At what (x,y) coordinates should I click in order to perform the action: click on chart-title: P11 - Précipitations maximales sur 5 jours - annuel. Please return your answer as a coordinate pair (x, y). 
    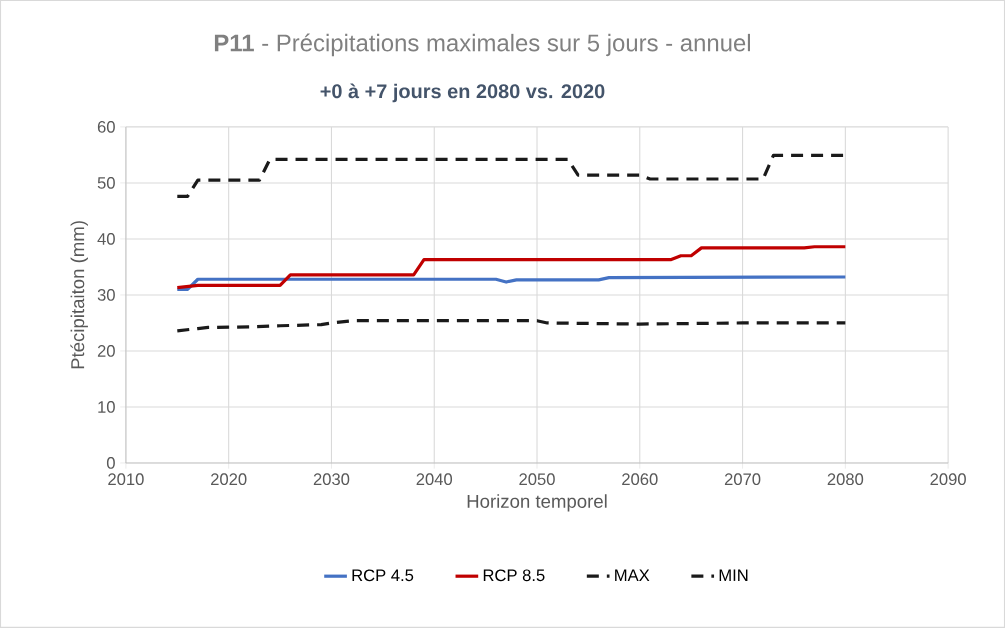
    Looking at the image, I should click on (482, 45).